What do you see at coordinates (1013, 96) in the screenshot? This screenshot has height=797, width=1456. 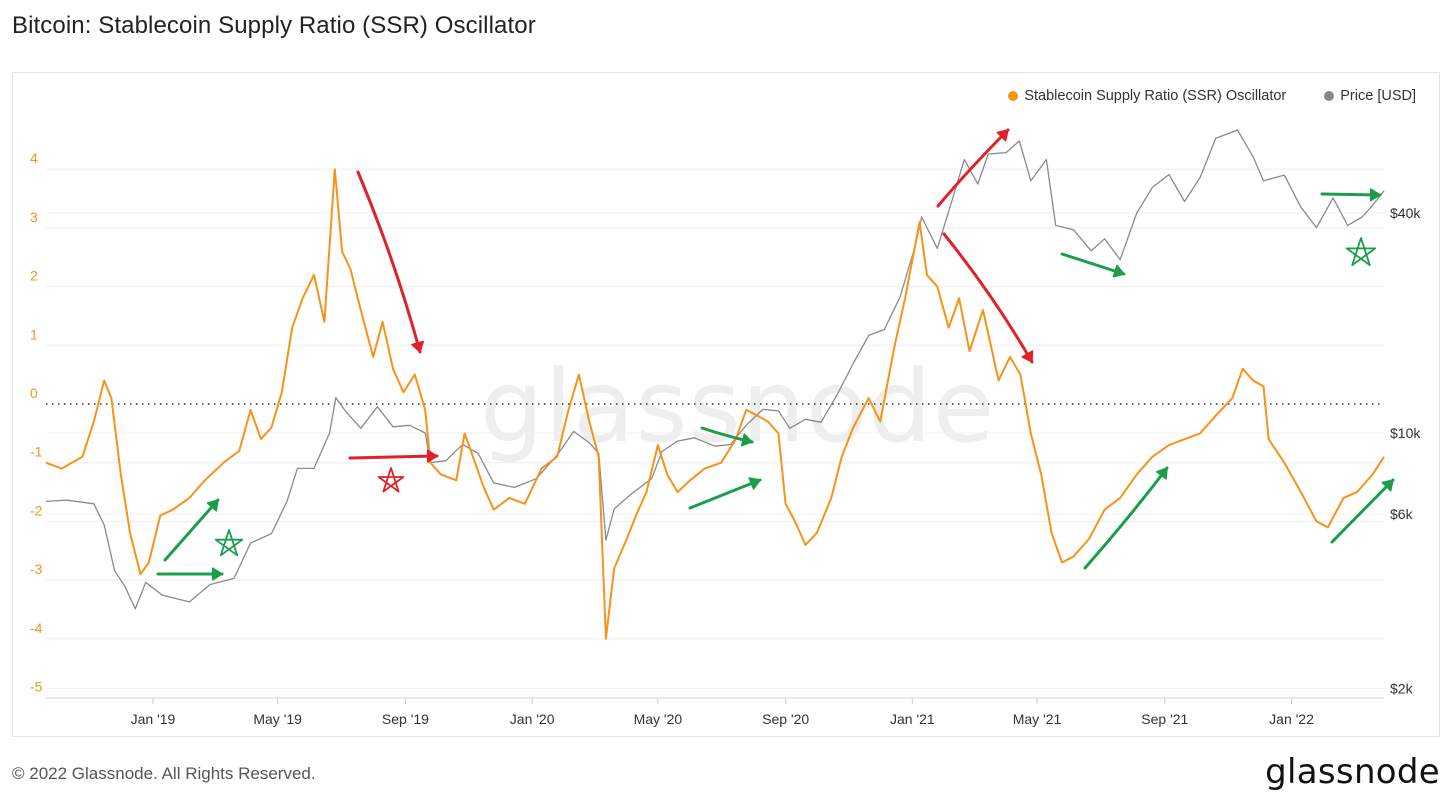 I see `legend-dot-ssr` at bounding box center [1013, 96].